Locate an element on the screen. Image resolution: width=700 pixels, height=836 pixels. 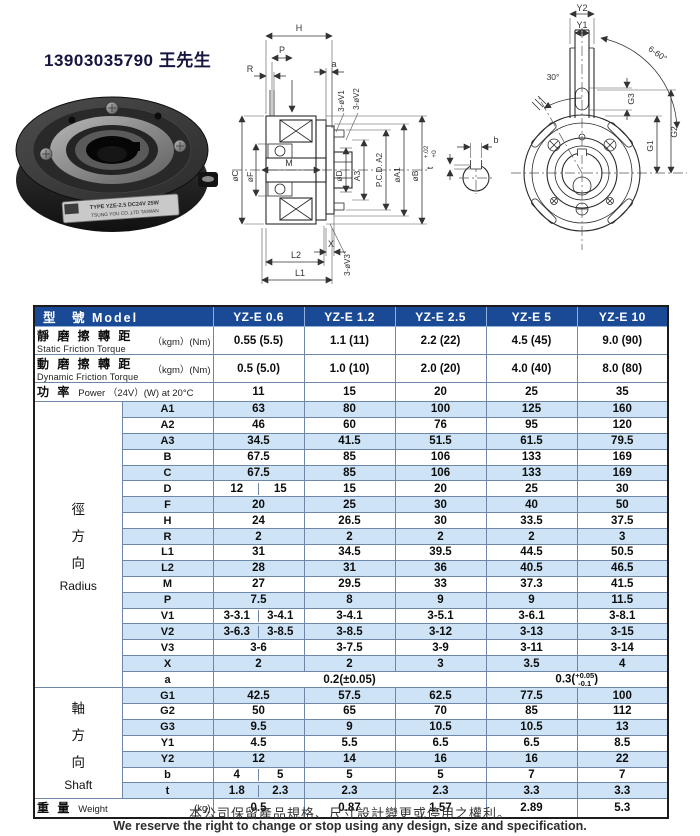
spec-cell: 40 is located at coordinates (531, 505).